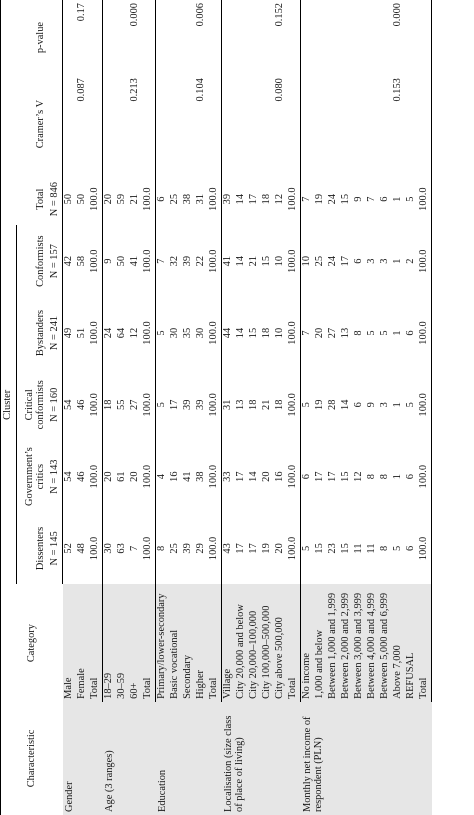 The height and width of the screenshot is (815, 474). Describe the element at coordinates (359, 199) in the screenshot. I see `total-value-cell: 9` at that location.